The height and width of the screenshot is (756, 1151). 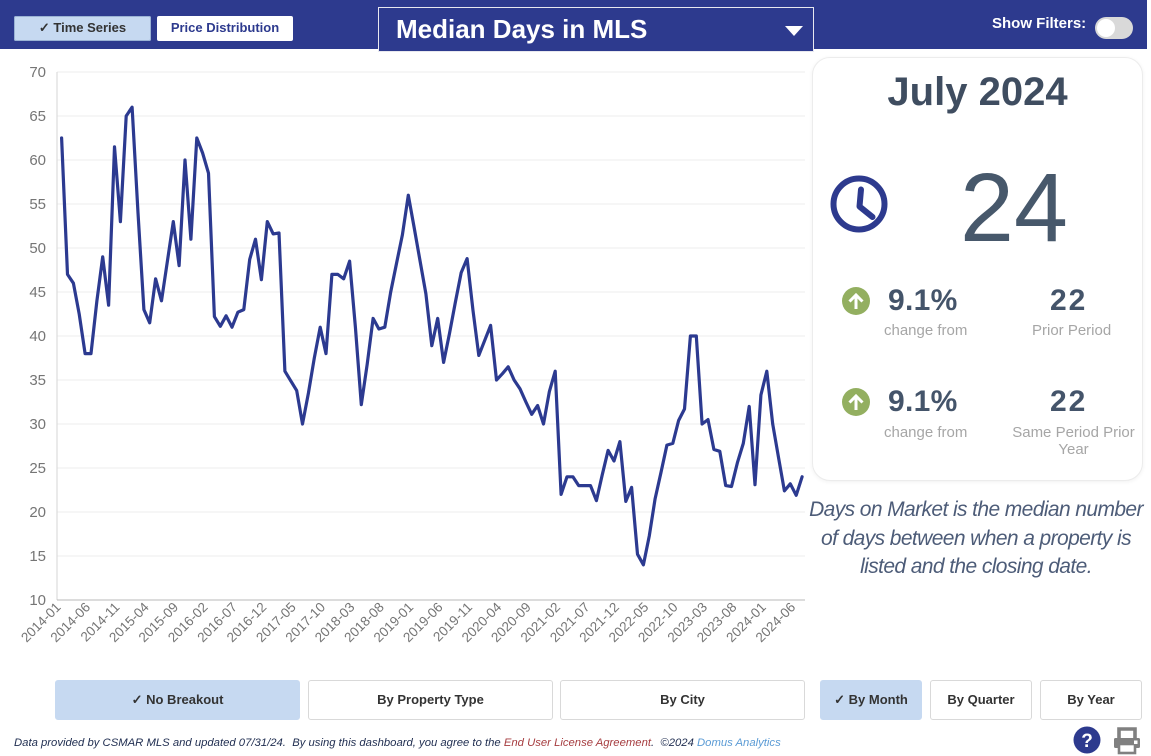 What do you see at coordinates (37, 512) in the screenshot?
I see `svg-text: 20` at bounding box center [37, 512].